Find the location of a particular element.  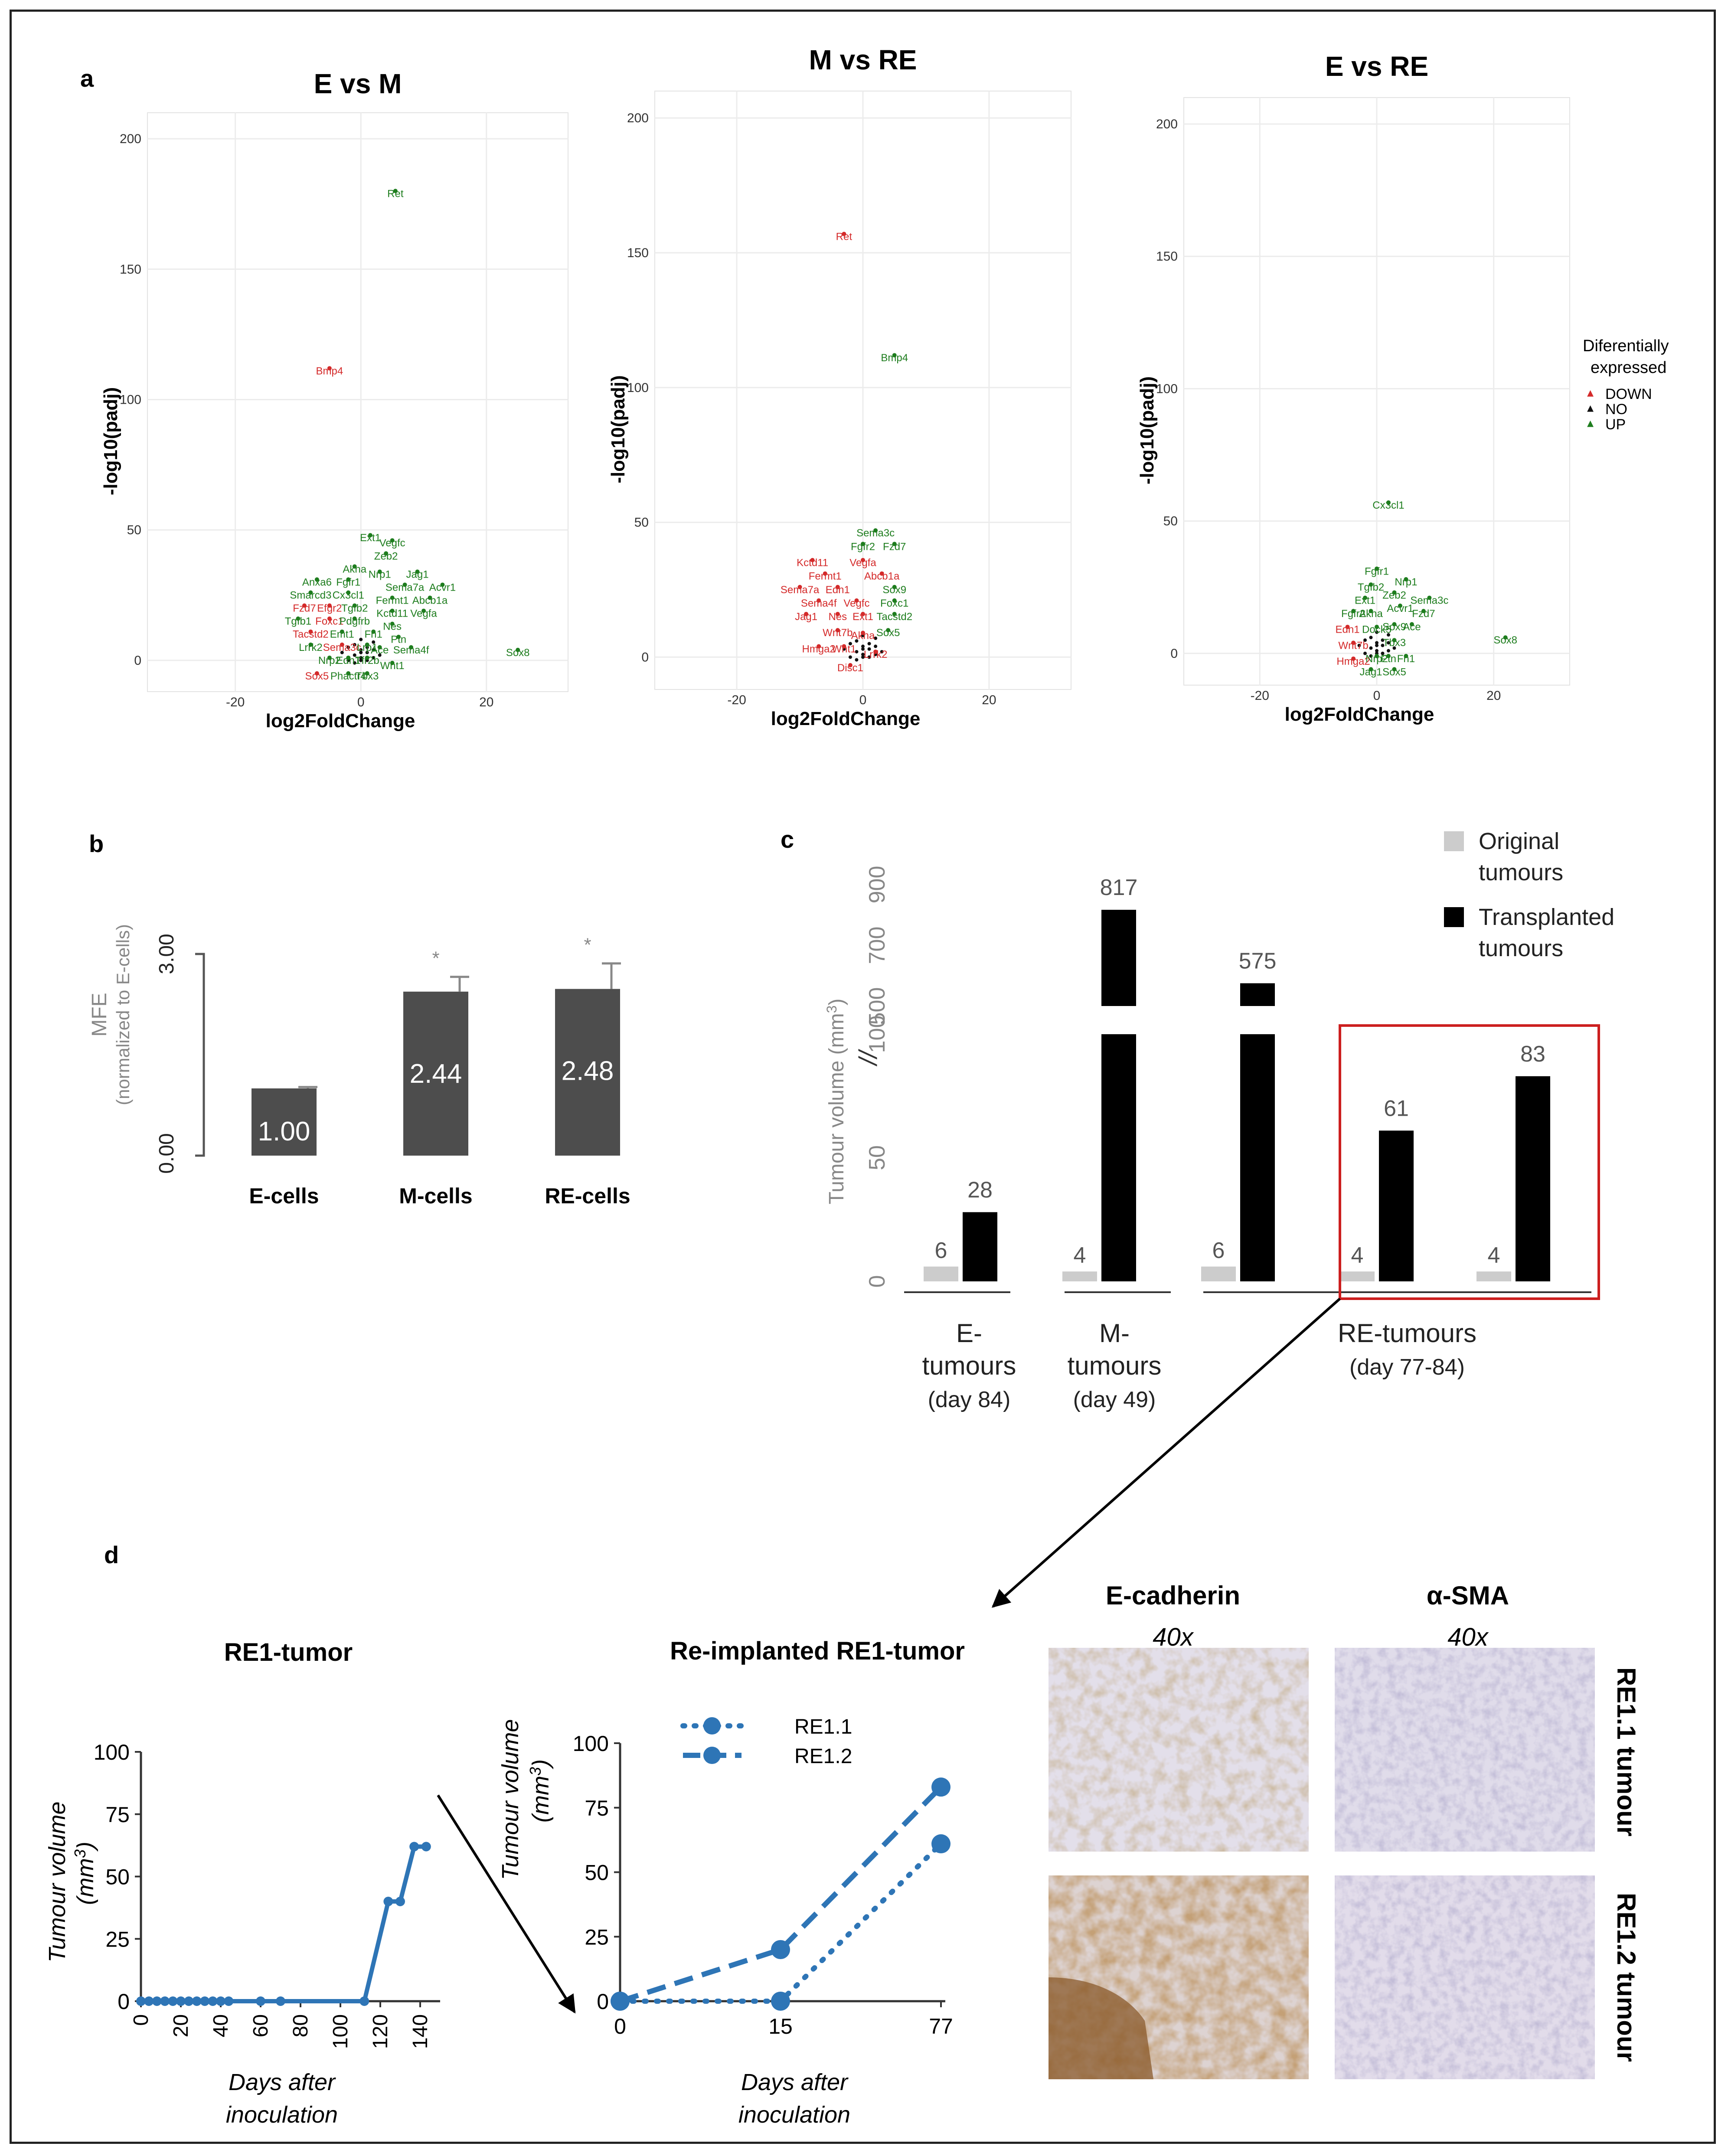

gene-label: Edn1 is located at coordinates (1348, 630).